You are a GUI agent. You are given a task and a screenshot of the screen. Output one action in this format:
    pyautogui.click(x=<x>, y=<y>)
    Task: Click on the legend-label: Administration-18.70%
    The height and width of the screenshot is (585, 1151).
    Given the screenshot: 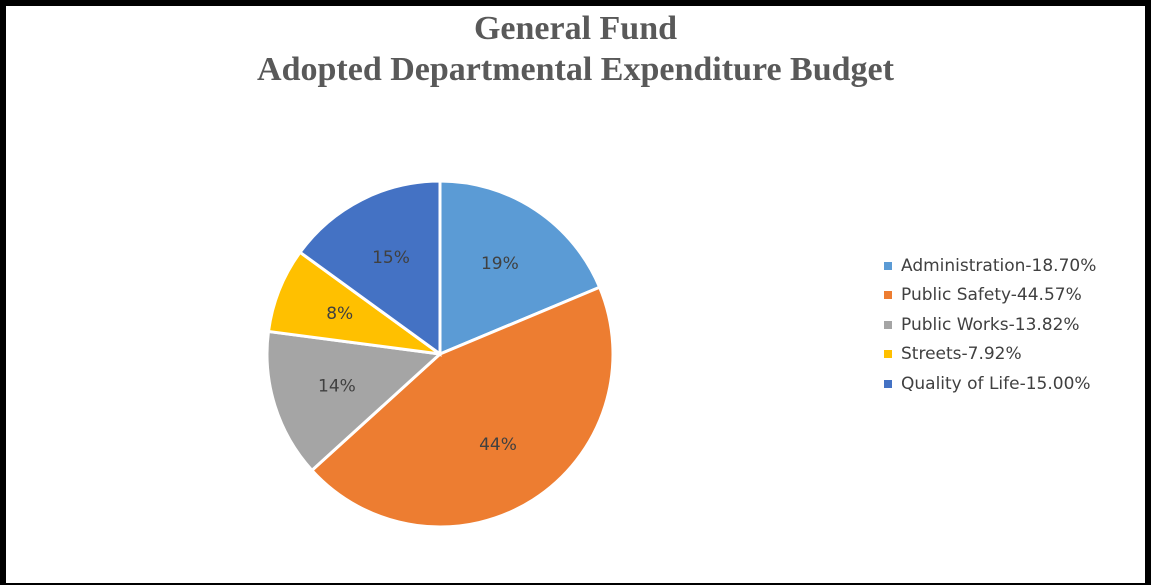 What is the action you would take?
    pyautogui.click(x=999, y=265)
    